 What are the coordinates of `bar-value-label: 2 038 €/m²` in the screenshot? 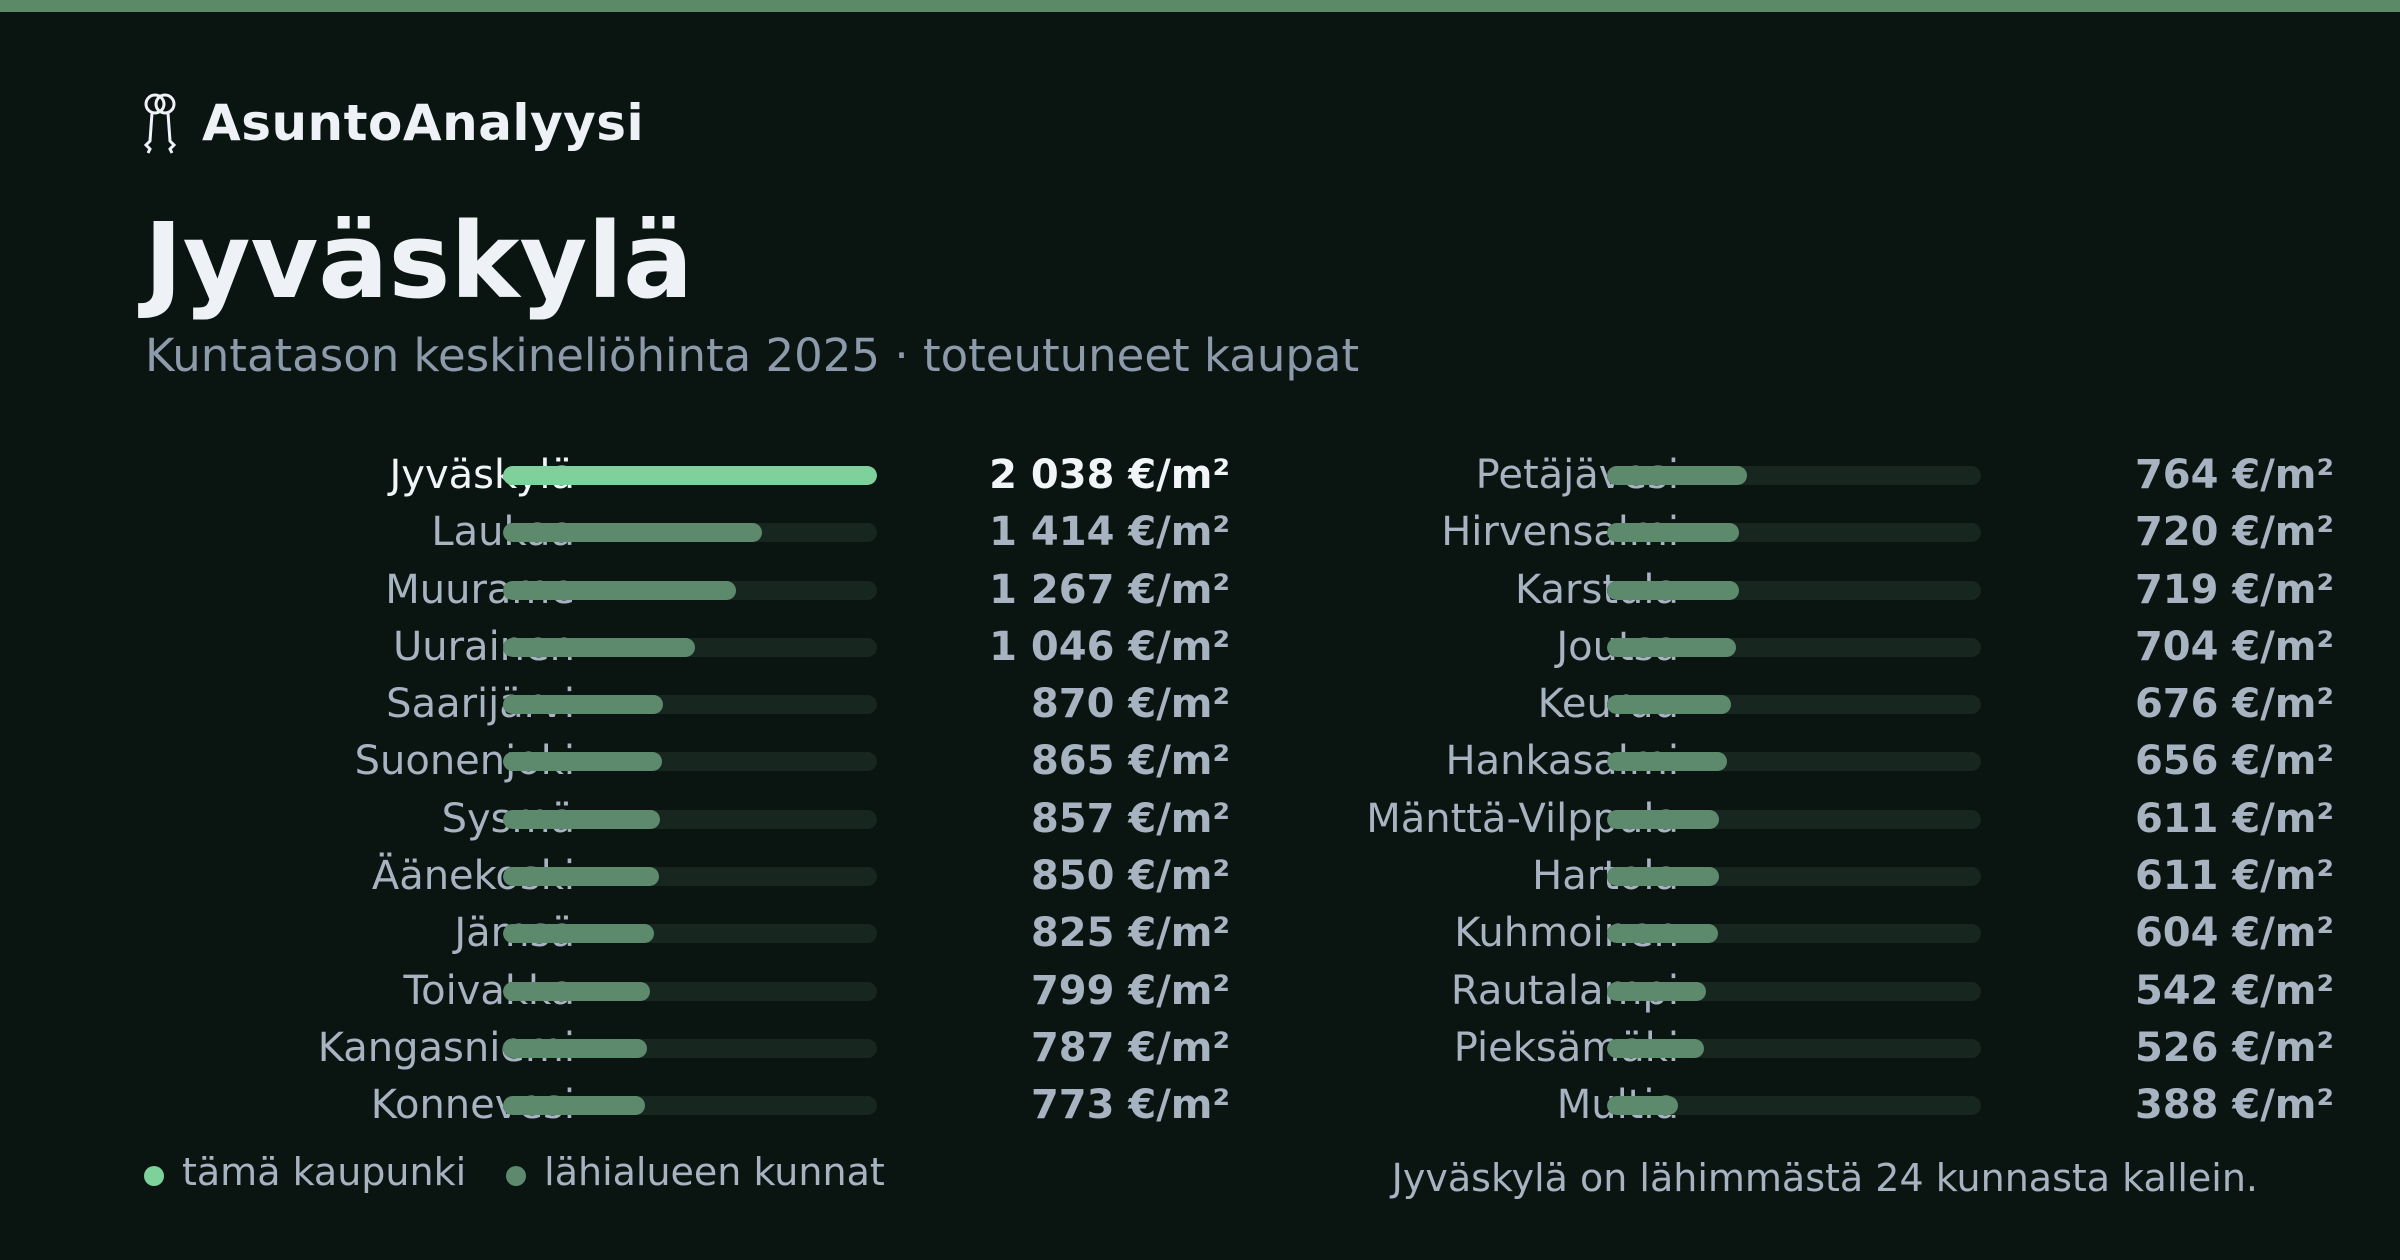 It's located at (1109, 475).